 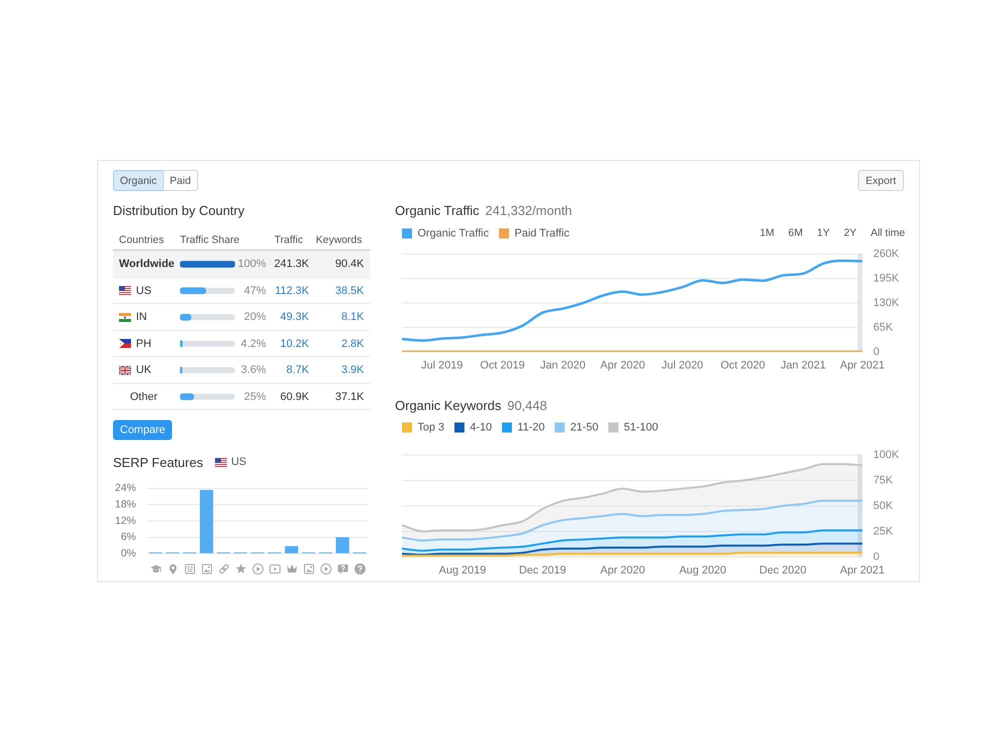 I want to click on y-tick-label: 24%, so click(x=125, y=488).